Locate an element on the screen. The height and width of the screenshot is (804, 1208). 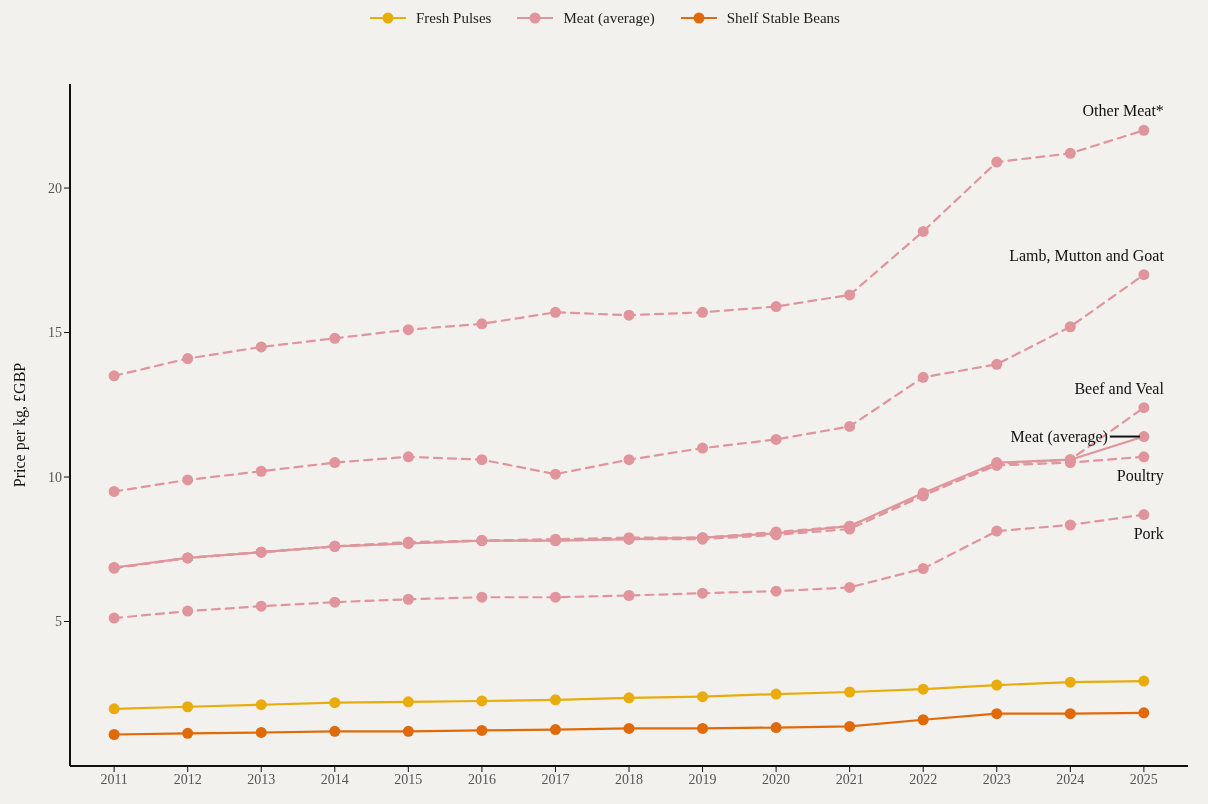
x-tick-label: 2014 is located at coordinates (334, 779).